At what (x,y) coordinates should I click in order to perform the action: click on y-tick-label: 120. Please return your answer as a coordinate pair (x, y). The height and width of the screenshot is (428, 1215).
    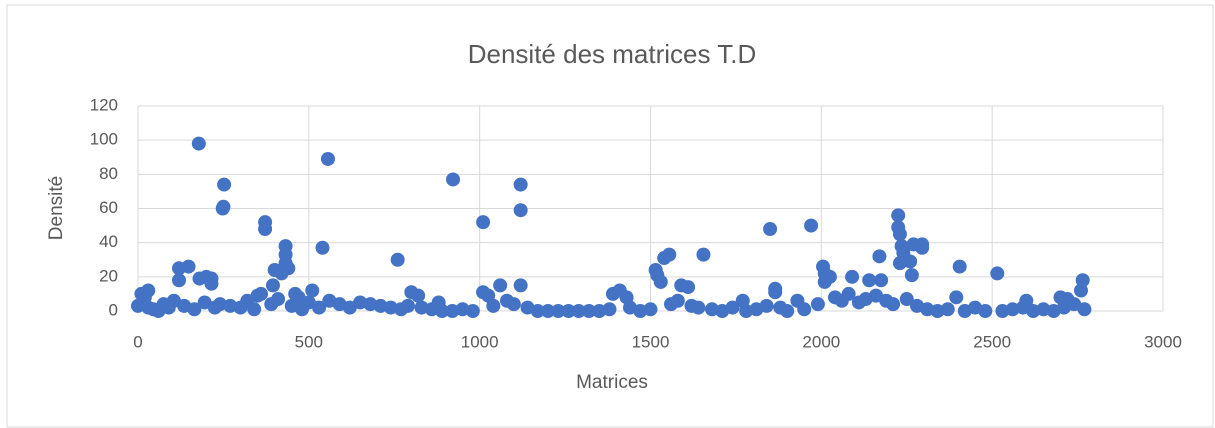
    Looking at the image, I should click on (104, 104).